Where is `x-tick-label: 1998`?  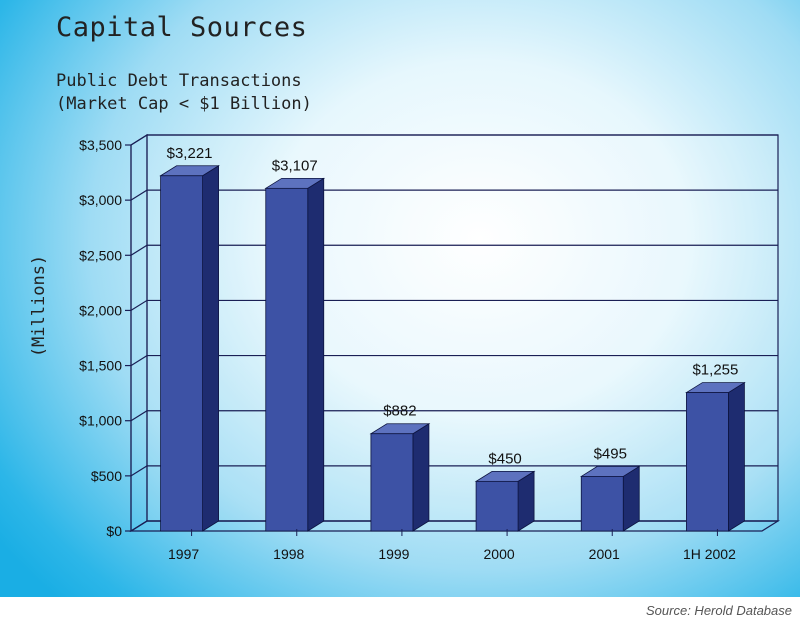
x-tick-label: 1998 is located at coordinates (288, 554).